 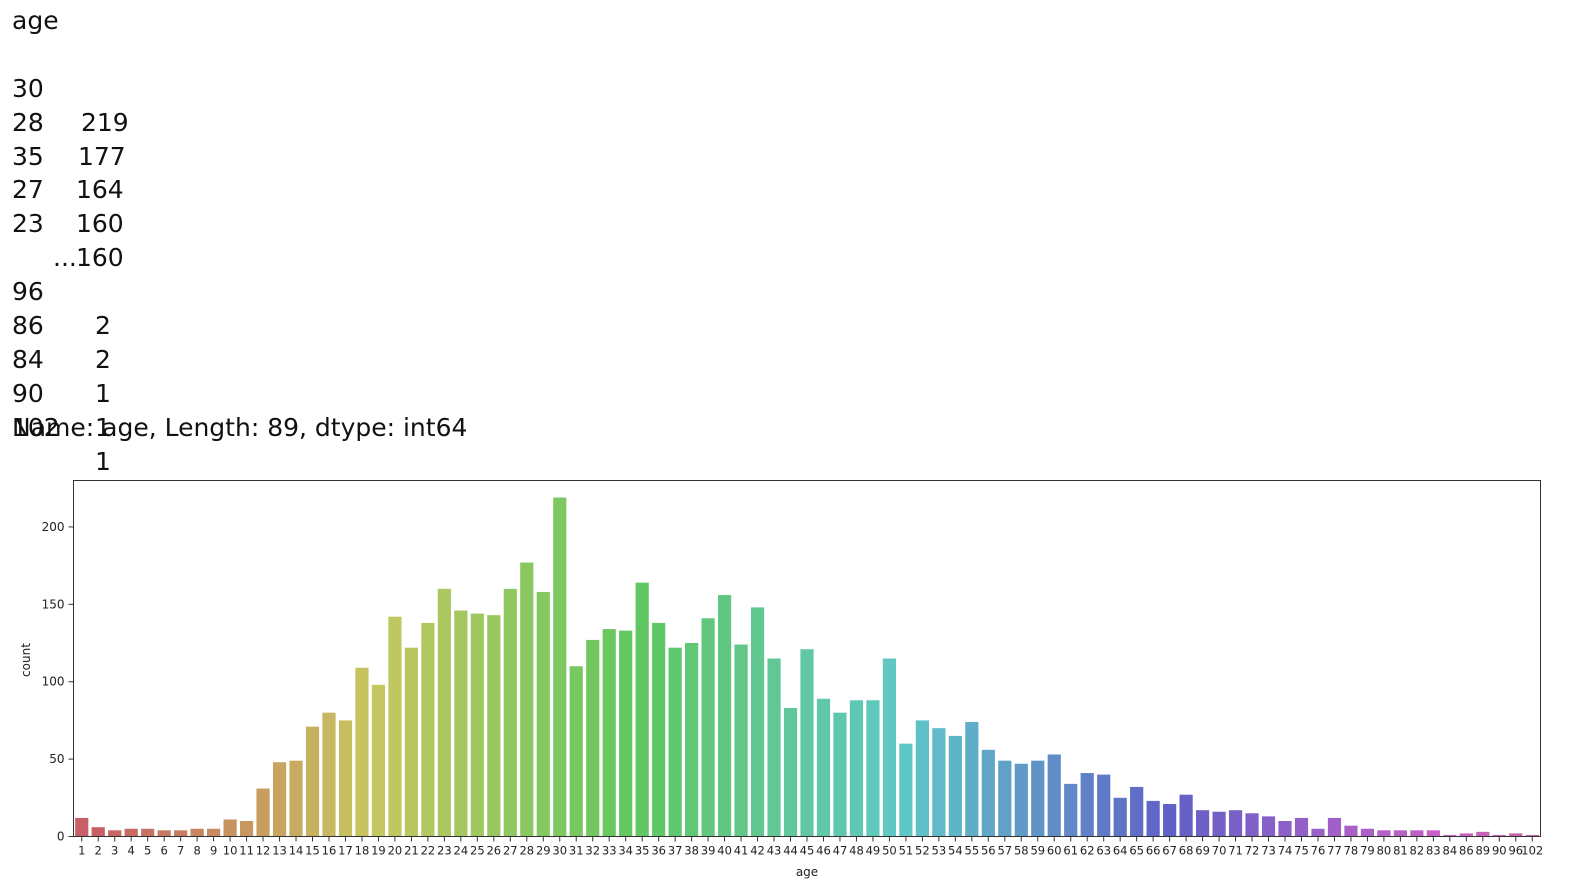 What do you see at coordinates (362, 851) in the screenshot?
I see `x-tick-label: 18` at bounding box center [362, 851].